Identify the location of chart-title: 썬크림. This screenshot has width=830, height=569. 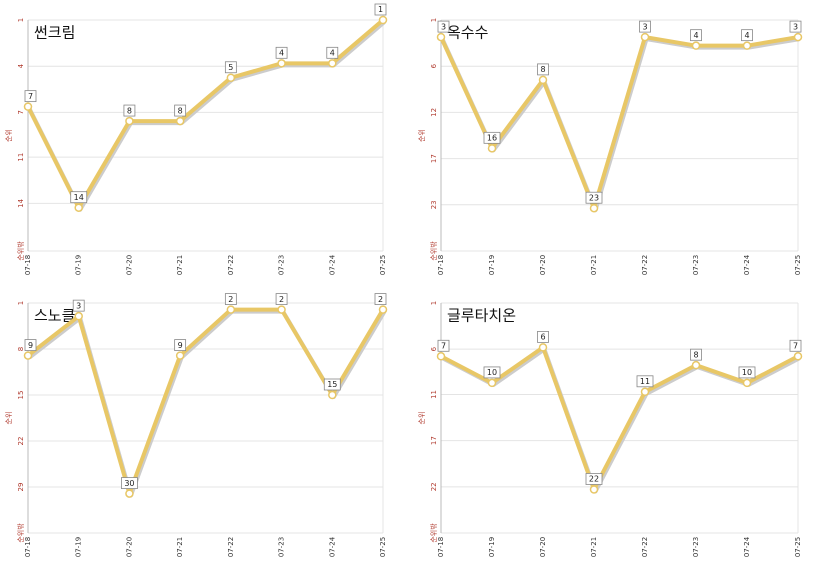
(54, 33).